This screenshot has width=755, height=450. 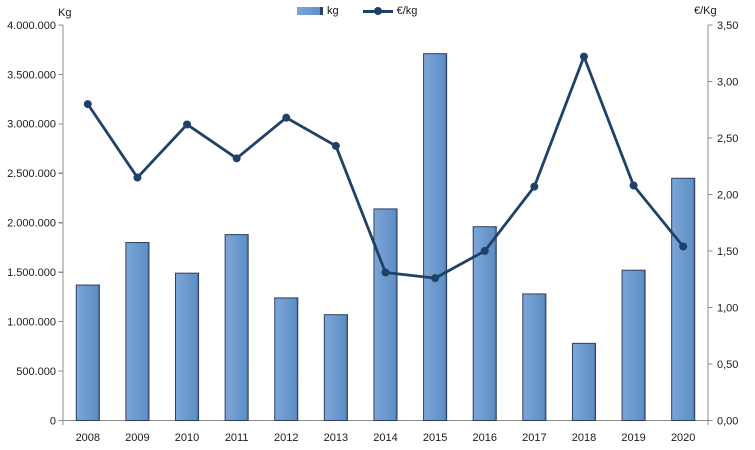 I want to click on eur-per-kg-marker-2020, so click(x=683, y=246).